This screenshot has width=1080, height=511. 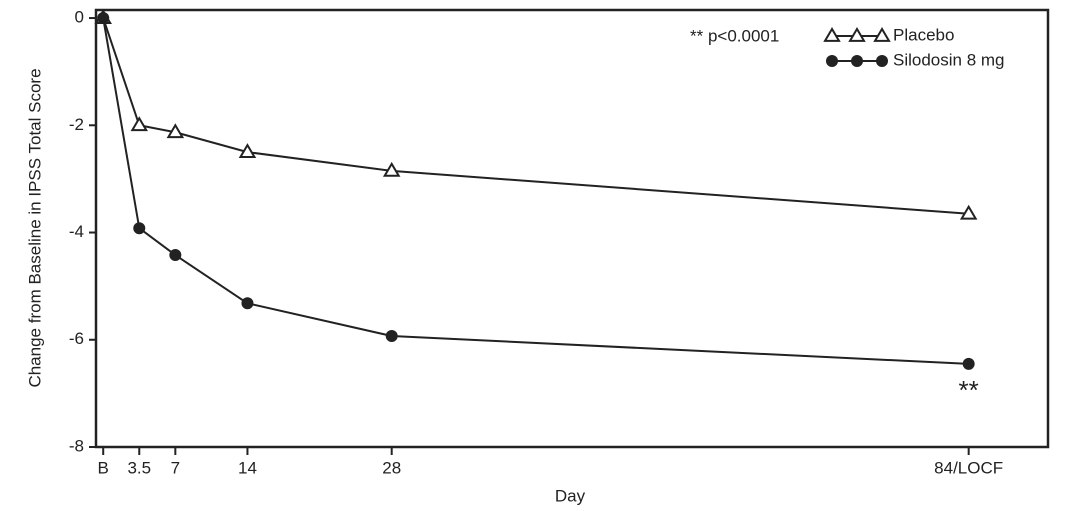 What do you see at coordinates (76, 231) in the screenshot?
I see `y-tick-label: -4` at bounding box center [76, 231].